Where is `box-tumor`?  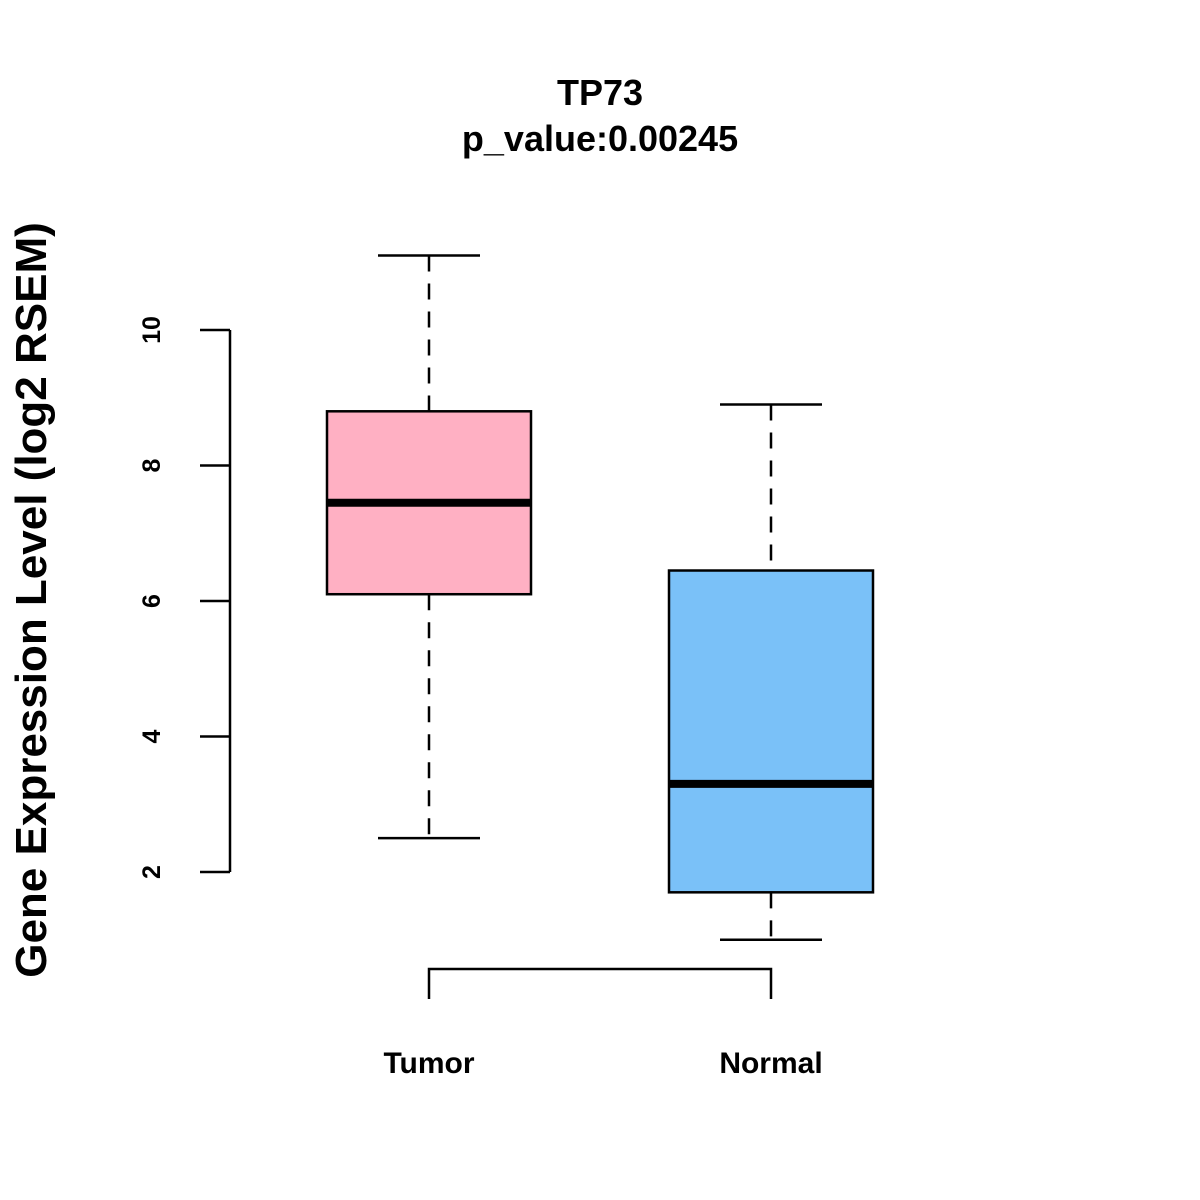 box-tumor is located at coordinates (429, 547).